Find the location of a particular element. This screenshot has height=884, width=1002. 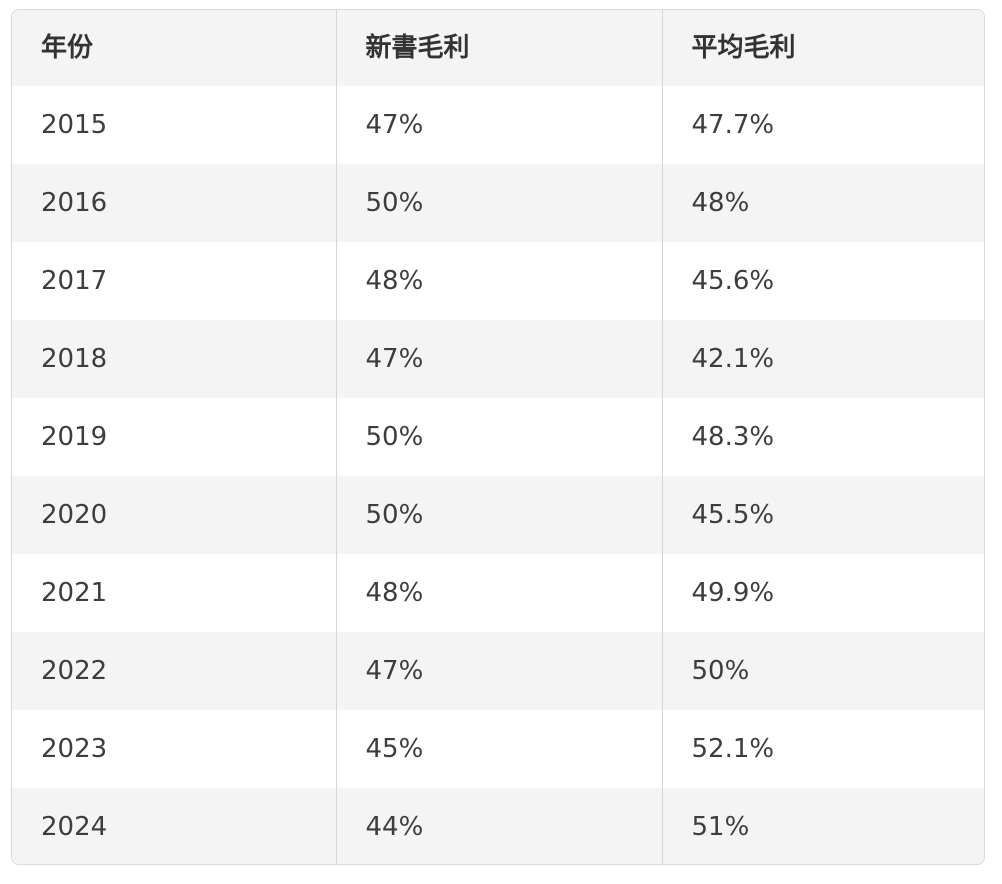

cell-average-margin: 49.9% is located at coordinates (822, 593).